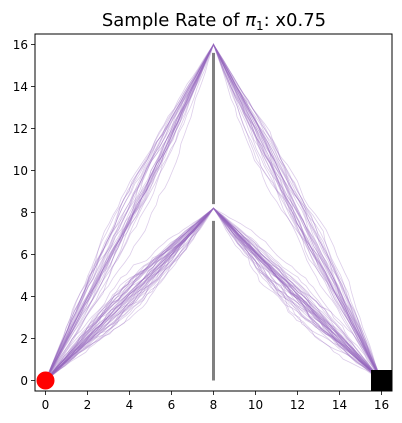 The image size is (402, 423). I want to click on y-tick-label: 8, so click(24, 213).